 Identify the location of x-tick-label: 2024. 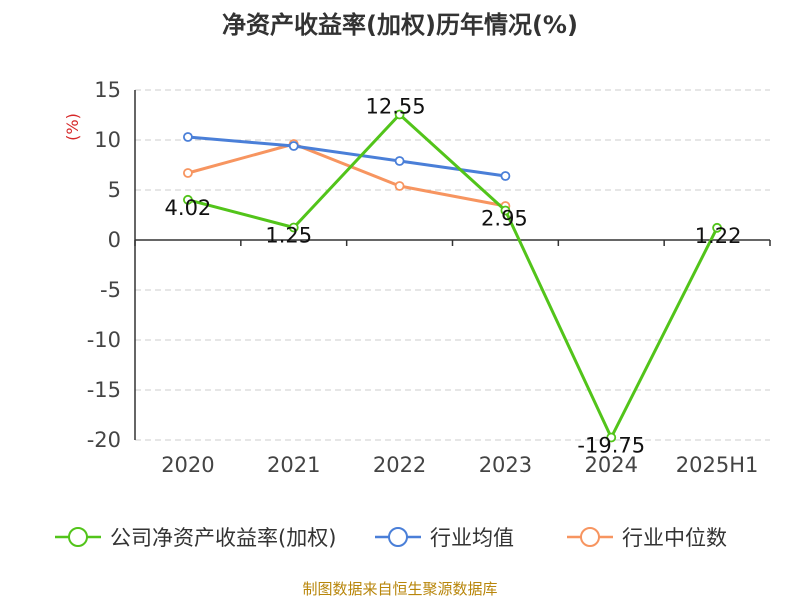
(611, 465).